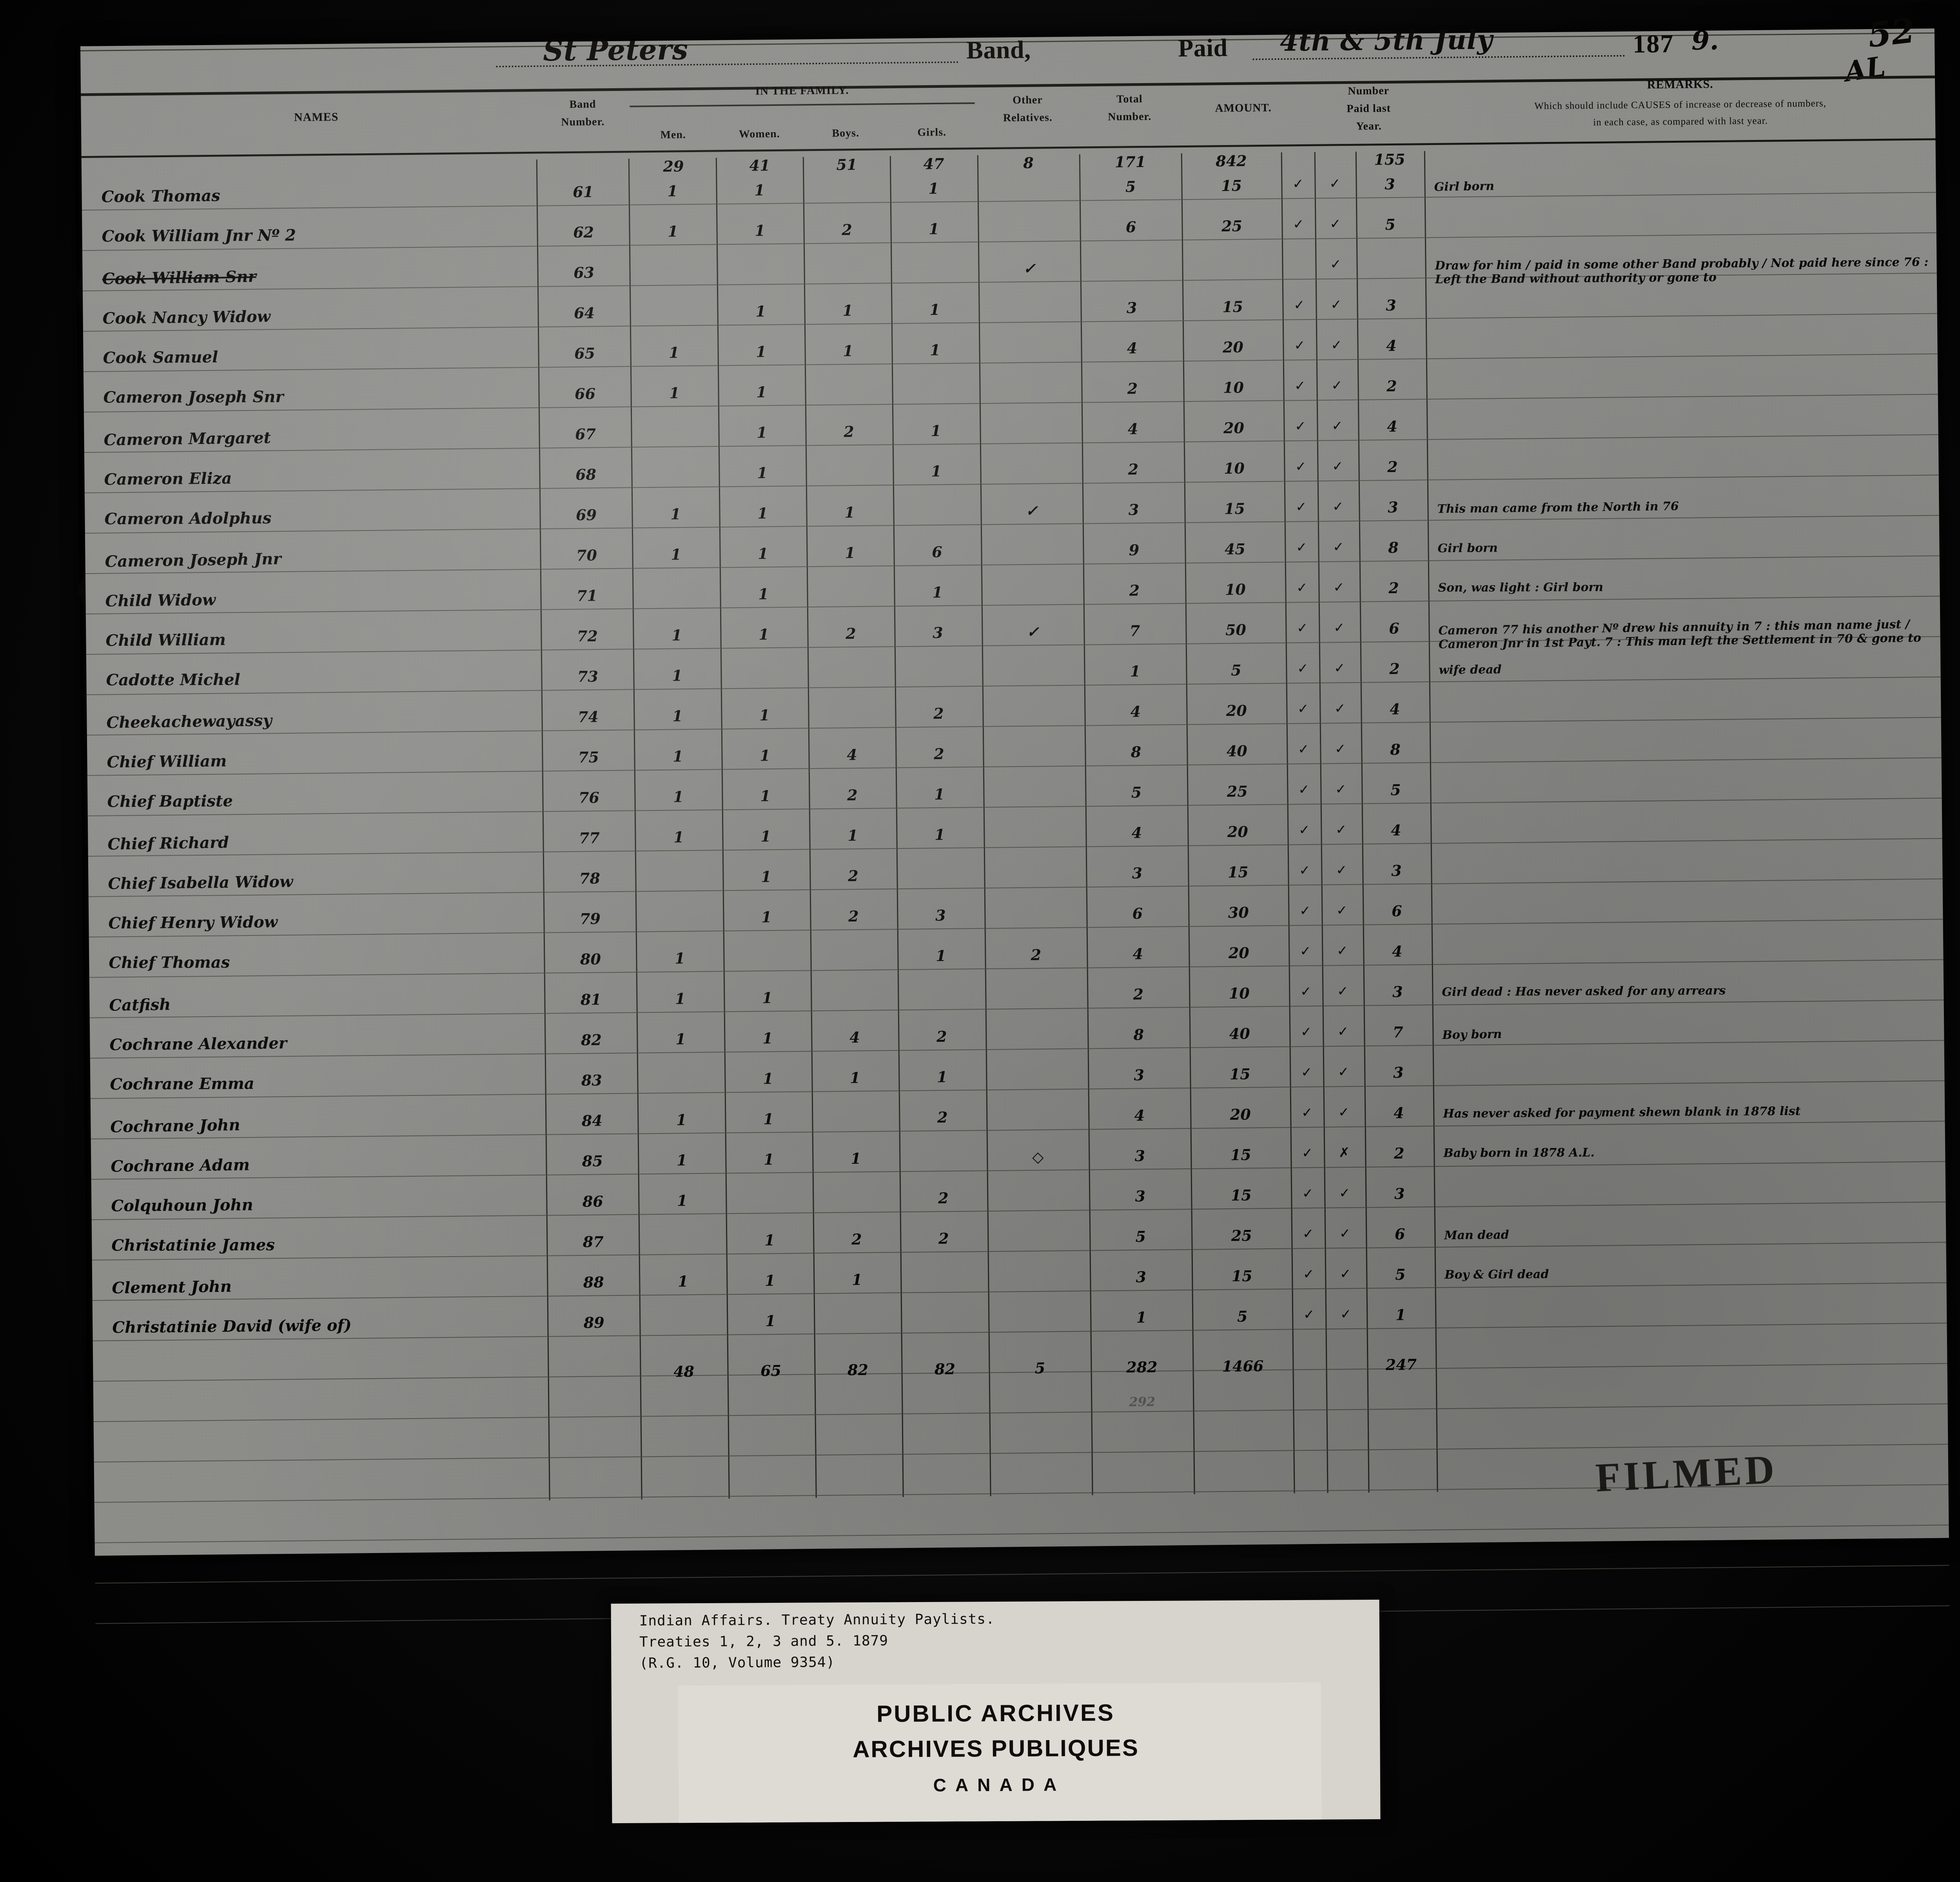 The width and height of the screenshot is (1960, 1882). Describe the element at coordinates (182, 1084) in the screenshot. I see `cell-name: Cochrane Emma` at that location.